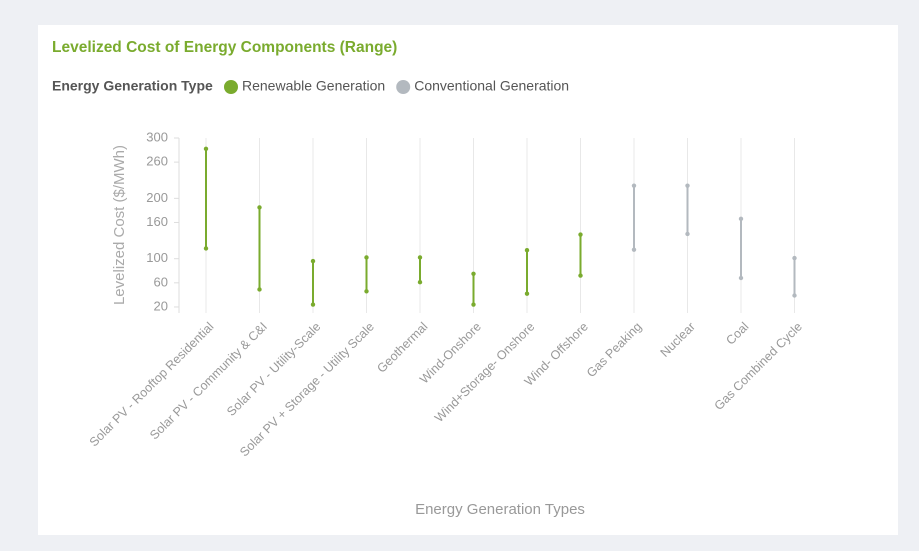  I want to click on legend-title: Energy Generation Type, so click(132, 86).